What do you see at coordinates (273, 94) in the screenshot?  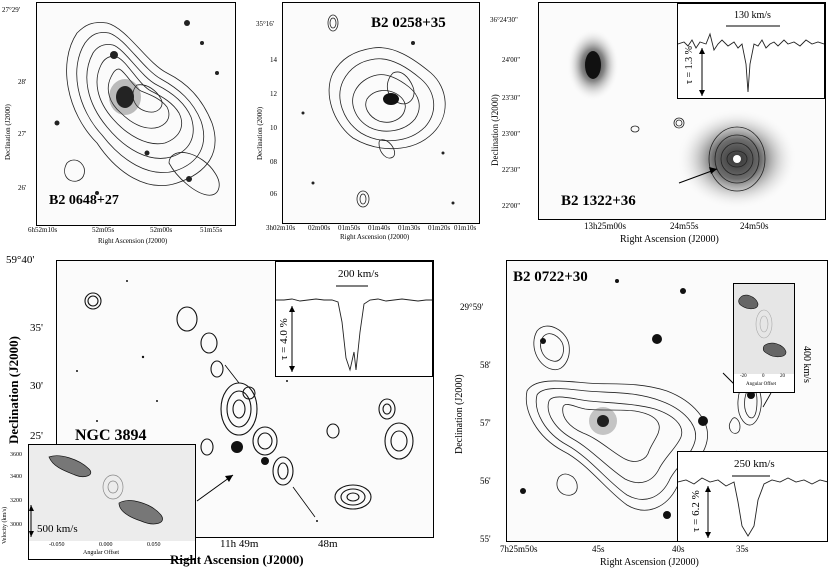 I see `y-tick: 12` at bounding box center [273, 94].